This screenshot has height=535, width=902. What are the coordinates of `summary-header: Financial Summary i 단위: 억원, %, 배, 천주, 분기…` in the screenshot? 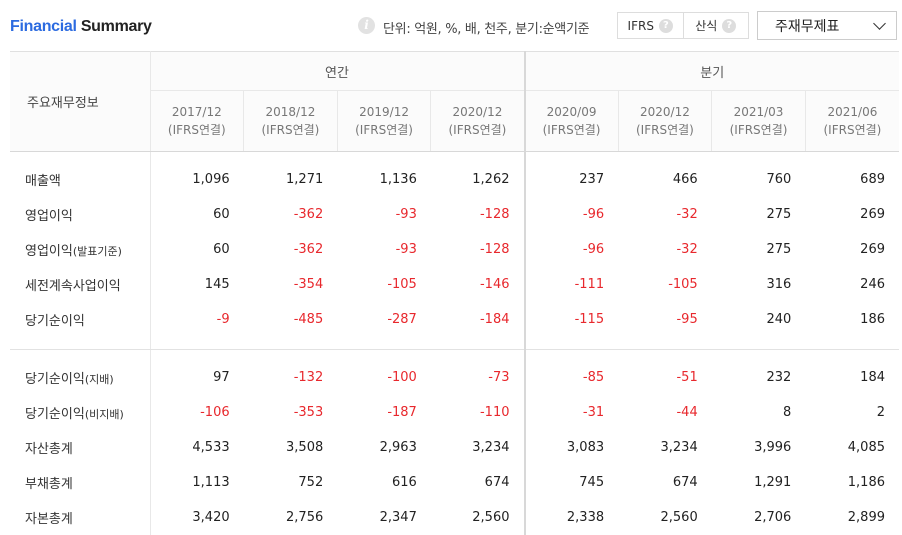 It's located at (451, 26).